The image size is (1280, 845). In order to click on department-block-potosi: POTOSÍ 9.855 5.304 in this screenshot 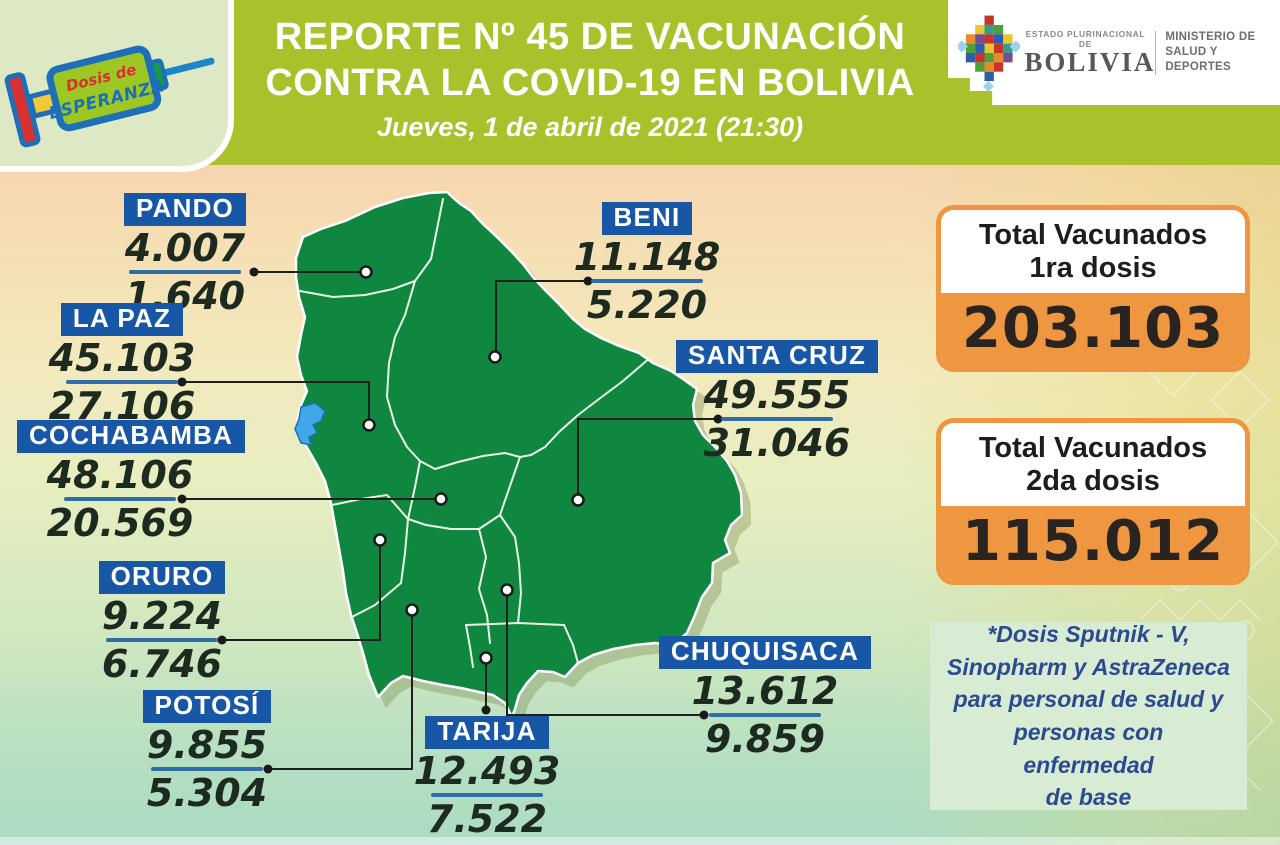, I will do `click(207, 751)`.